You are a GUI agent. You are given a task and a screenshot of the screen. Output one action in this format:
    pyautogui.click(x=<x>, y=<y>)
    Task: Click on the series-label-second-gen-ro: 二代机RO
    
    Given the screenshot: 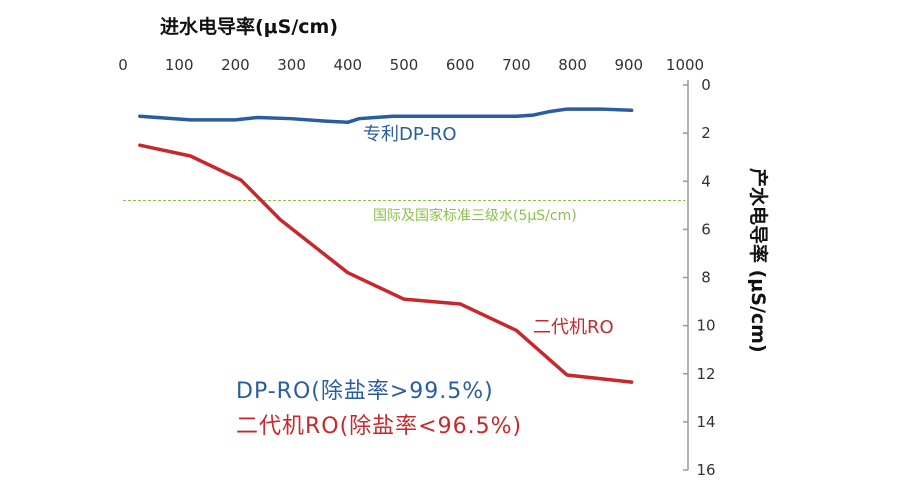 What is the action you would take?
    pyautogui.click(x=573, y=327)
    